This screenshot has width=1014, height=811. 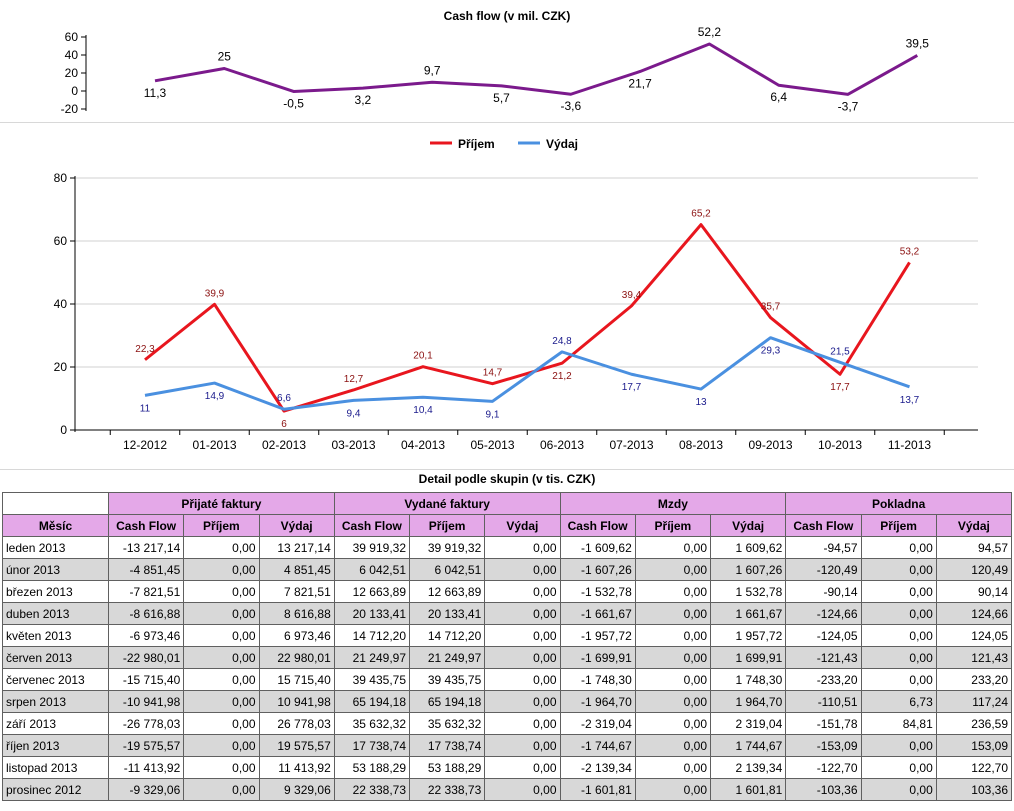 What do you see at coordinates (372, 767) in the screenshot?
I see `value-cell: 53 188,29` at bounding box center [372, 767].